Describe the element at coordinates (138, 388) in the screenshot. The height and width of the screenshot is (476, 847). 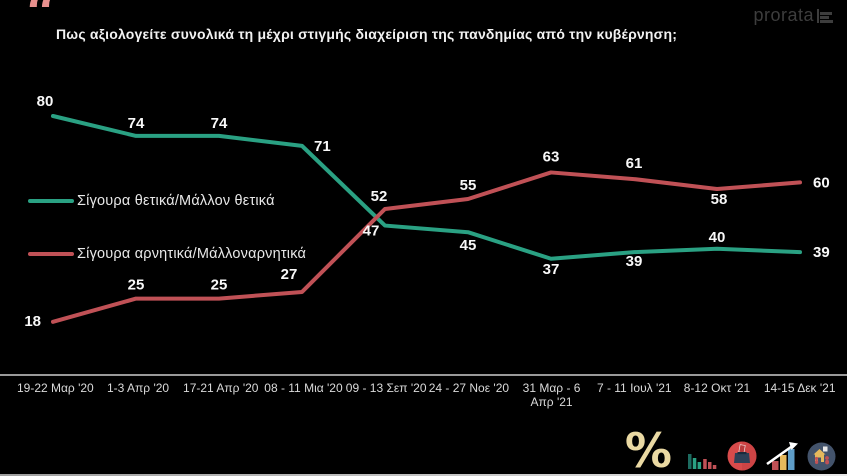
I see `x-axis-label: 1-3 Απρ '20` at that location.